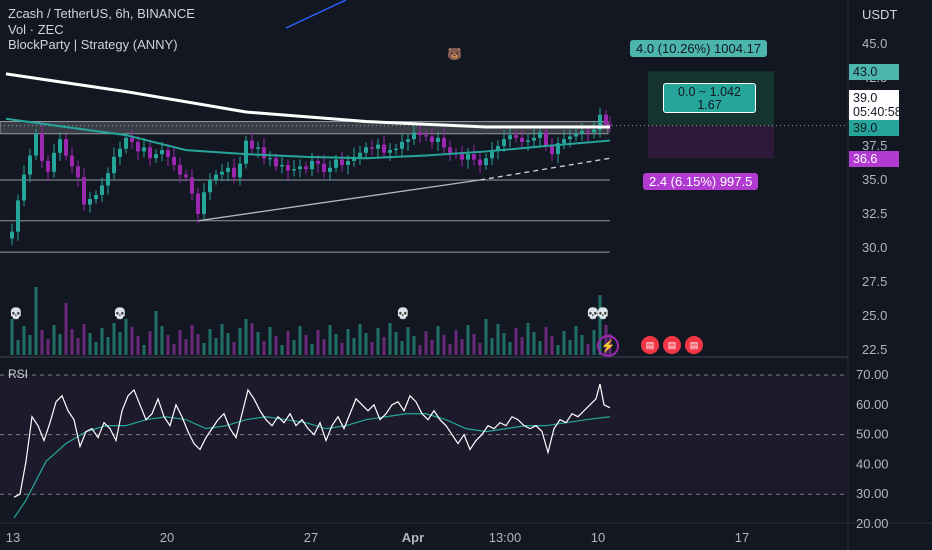 The height and width of the screenshot is (550, 932). What do you see at coordinates (874, 179) in the screenshot?
I see `price-tick: 35.0` at bounding box center [874, 179].